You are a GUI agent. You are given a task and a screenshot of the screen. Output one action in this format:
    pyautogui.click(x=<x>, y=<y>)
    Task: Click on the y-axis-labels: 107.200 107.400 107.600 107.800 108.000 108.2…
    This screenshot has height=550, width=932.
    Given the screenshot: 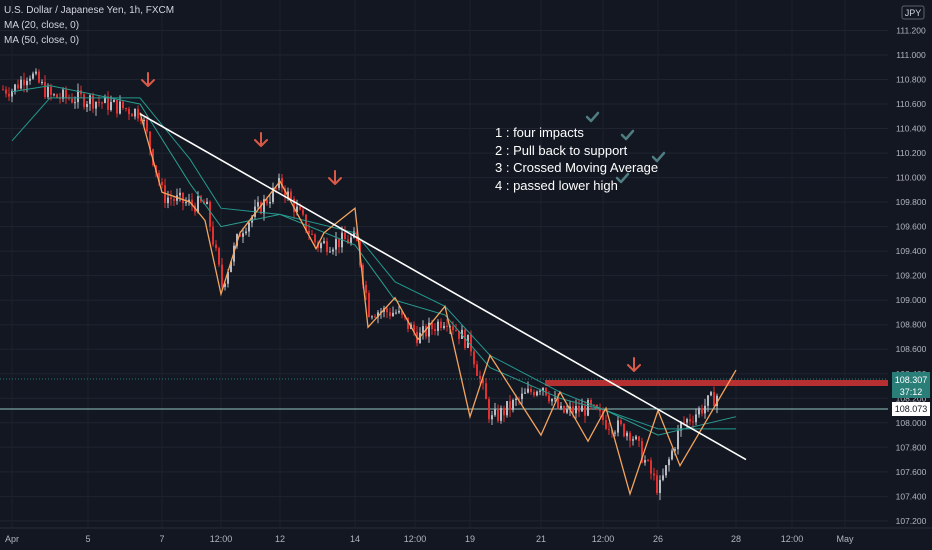 What is the action you would take?
    pyautogui.click(x=911, y=275)
    